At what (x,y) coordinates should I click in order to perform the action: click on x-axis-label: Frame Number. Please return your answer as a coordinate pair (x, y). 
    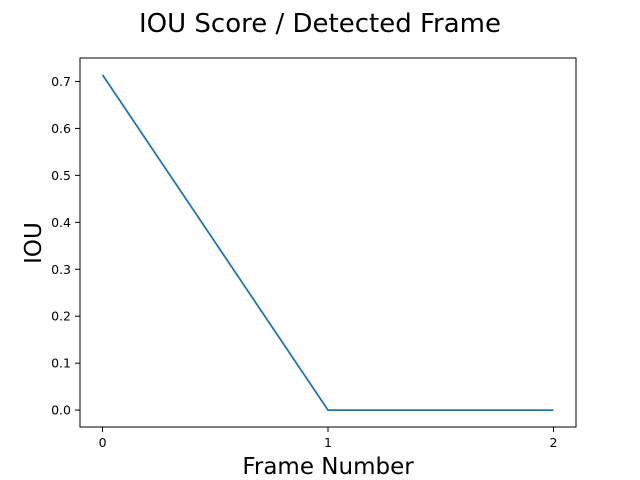
    Looking at the image, I should click on (328, 467).